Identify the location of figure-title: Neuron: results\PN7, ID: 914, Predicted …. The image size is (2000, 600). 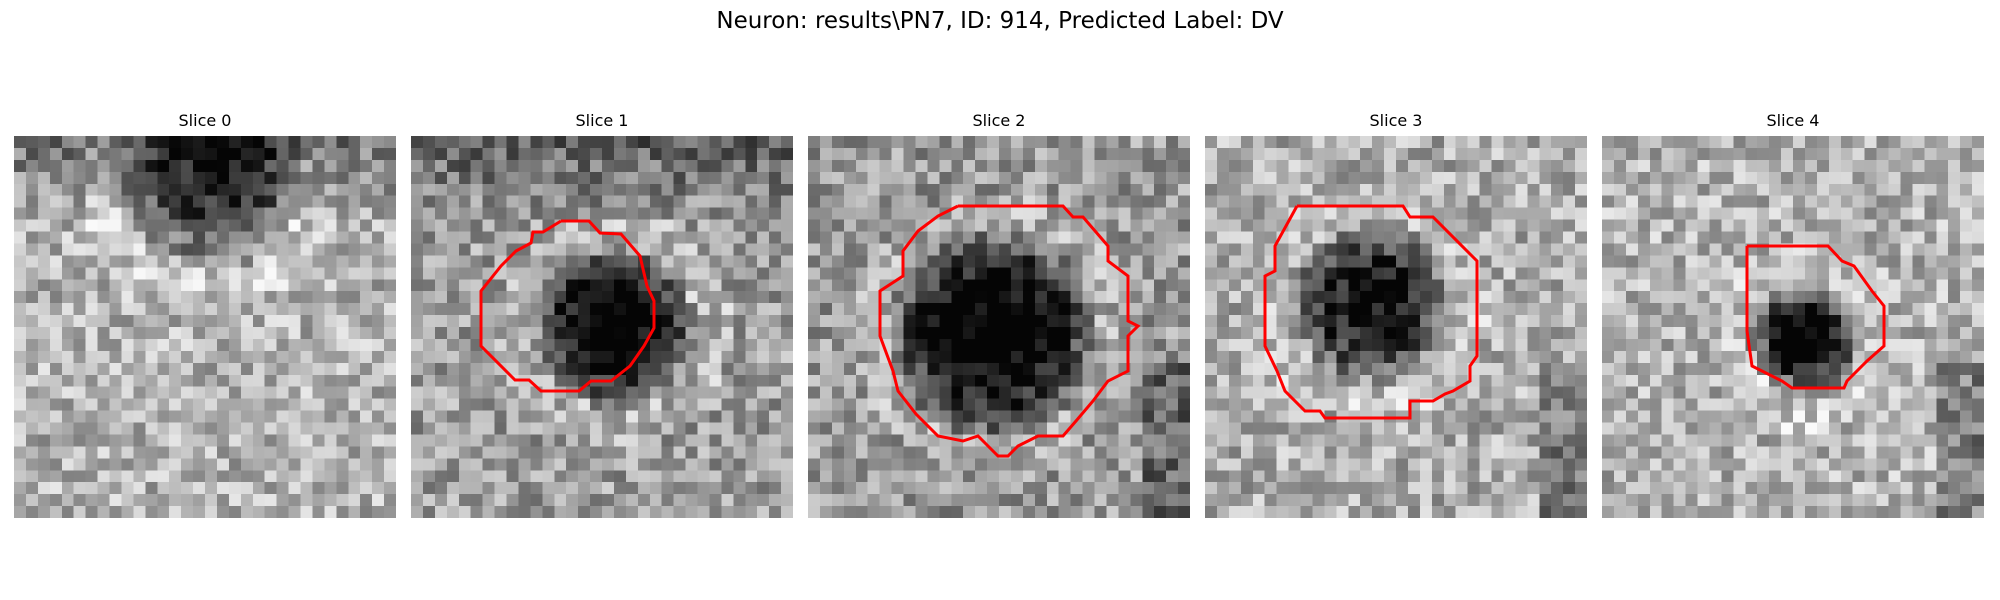
(1000, 21).